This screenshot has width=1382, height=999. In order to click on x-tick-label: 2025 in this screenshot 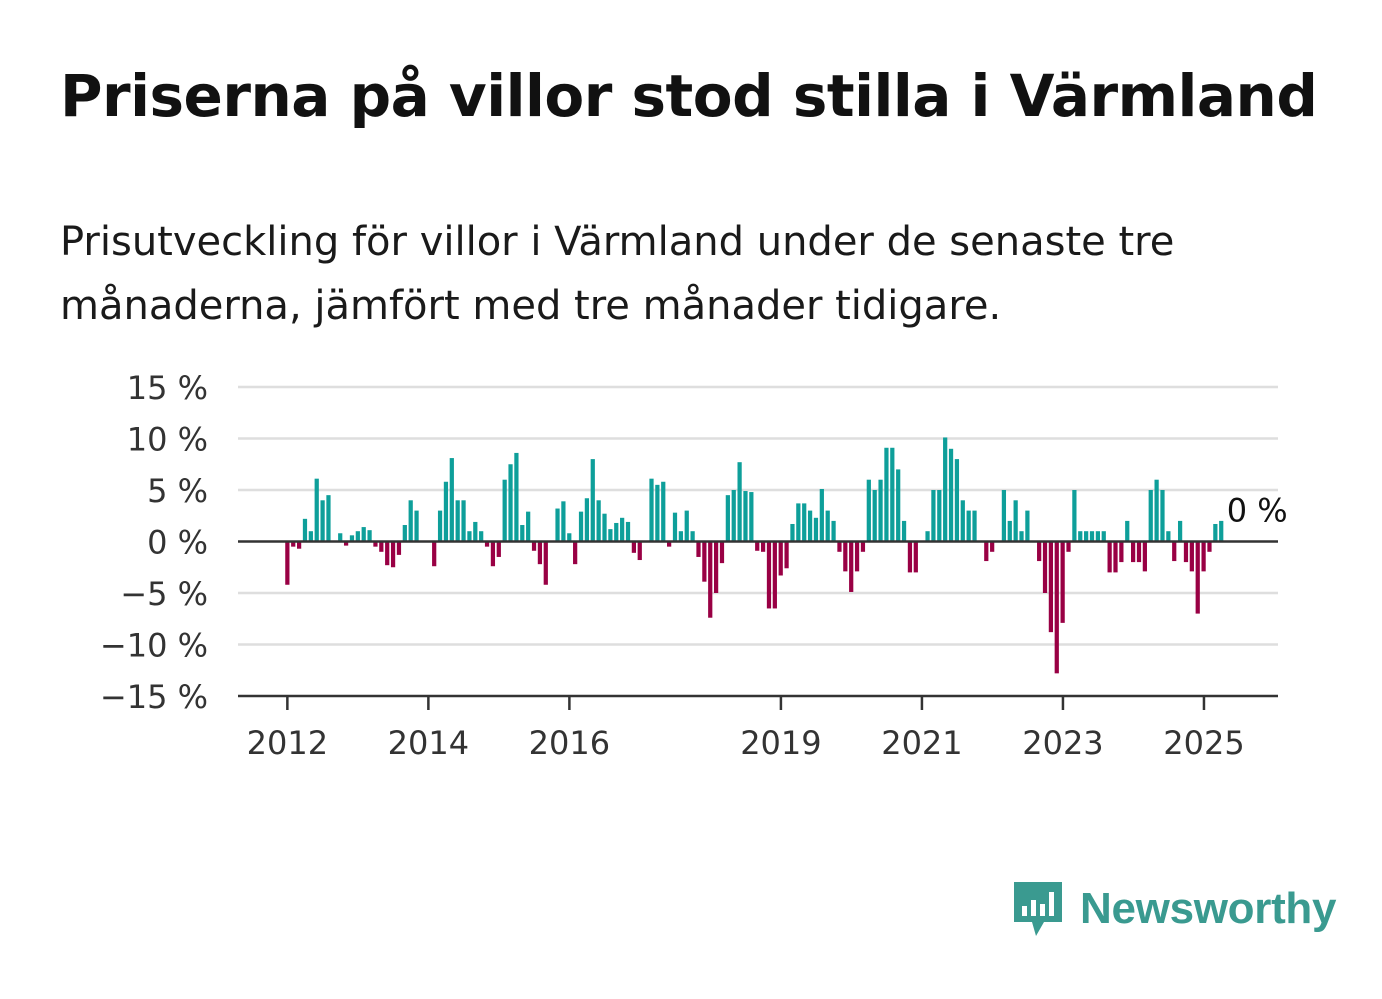, I will do `click(1203, 743)`.